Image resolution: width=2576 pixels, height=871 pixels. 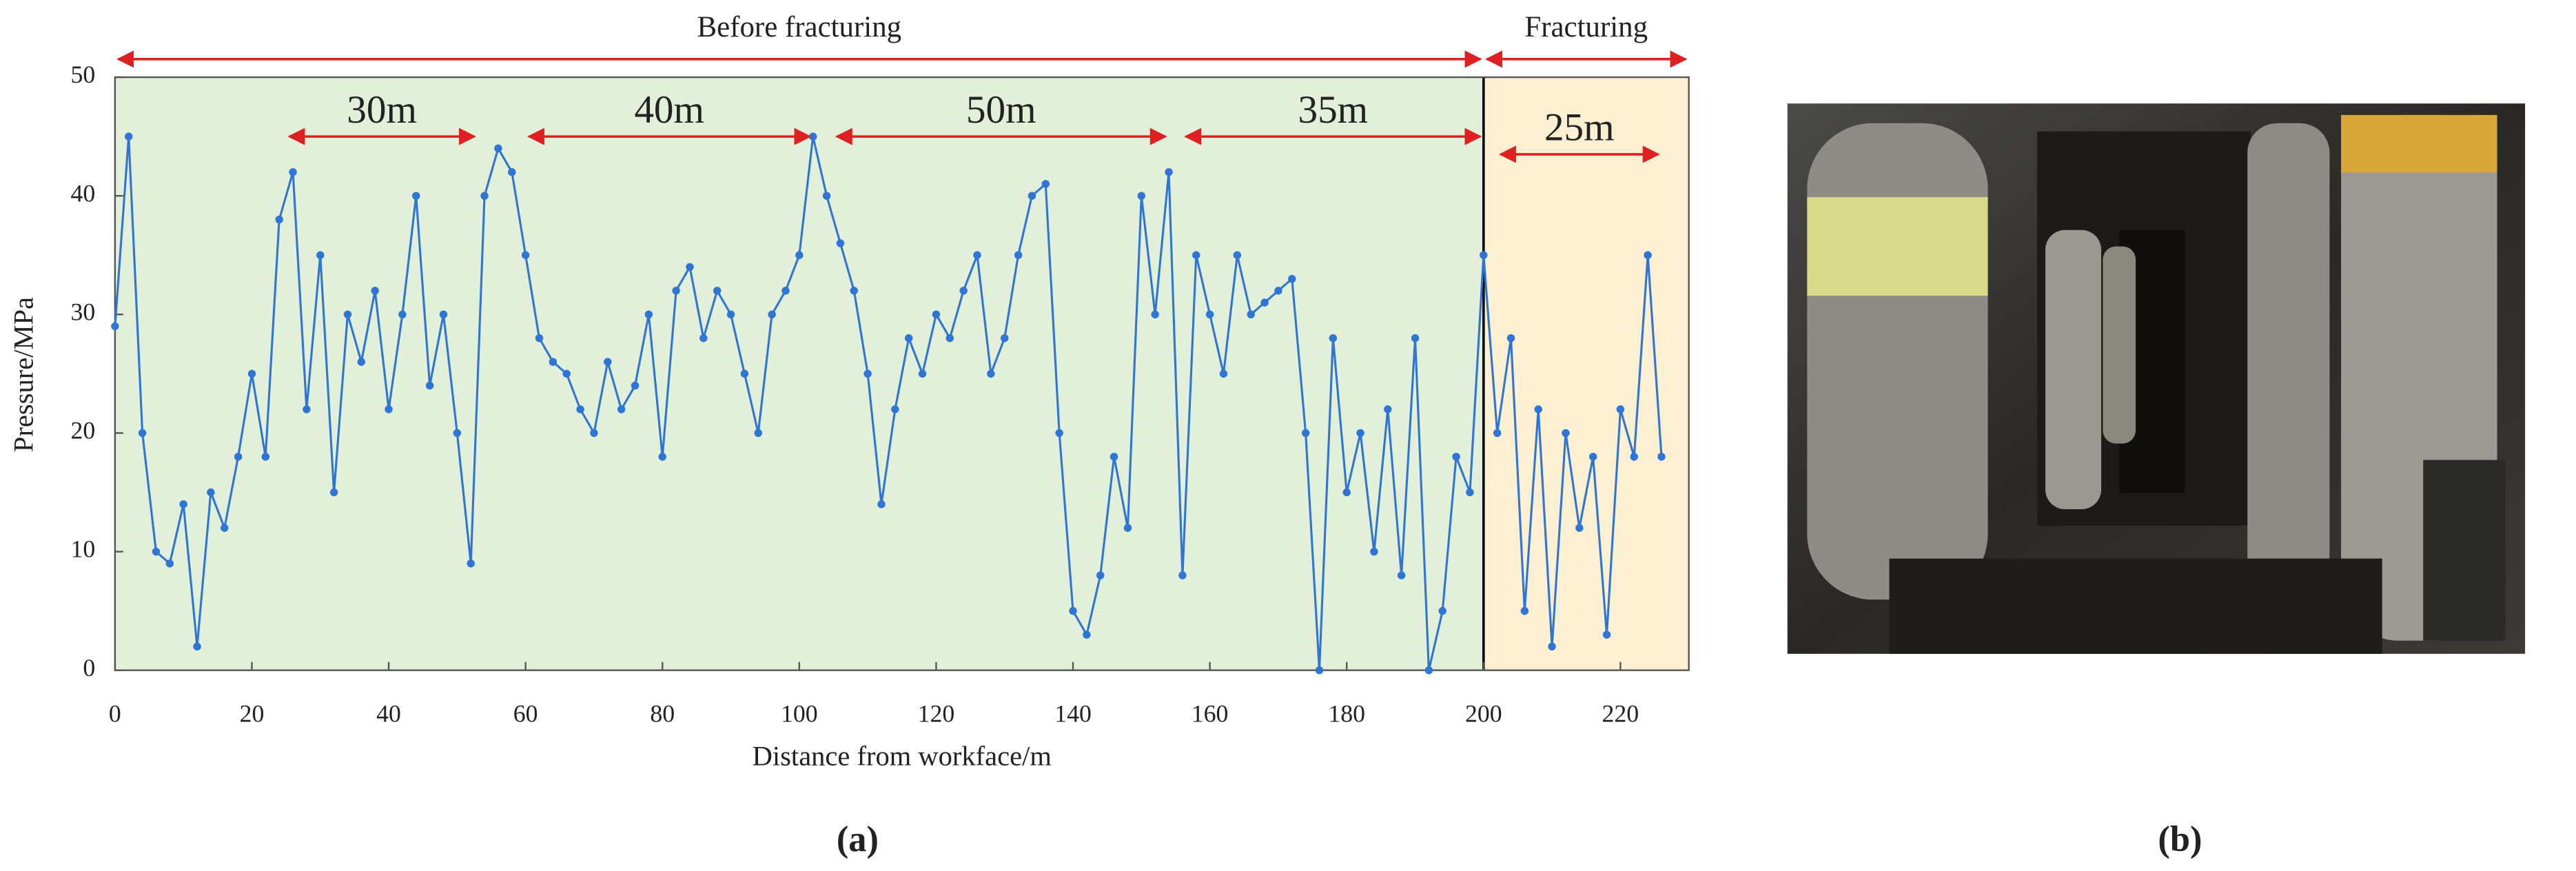 What do you see at coordinates (252, 714) in the screenshot?
I see `x-tick-label: 20` at bounding box center [252, 714].